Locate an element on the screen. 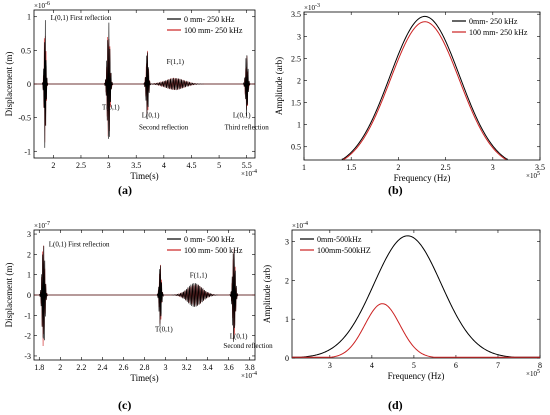 The width and height of the screenshot is (550, 415). x-tick-label-d: 5 is located at coordinates (414, 365).